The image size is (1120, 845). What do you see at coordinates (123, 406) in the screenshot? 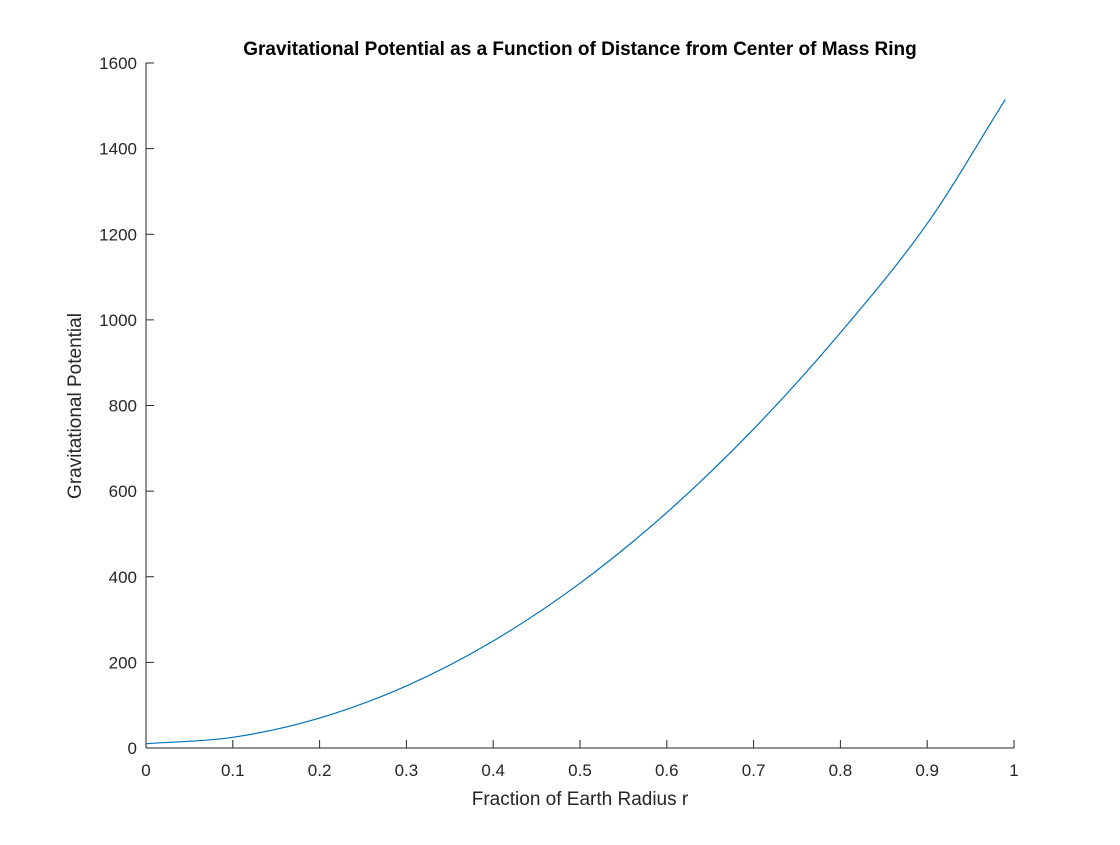
I see `y-tick-label: 800` at bounding box center [123, 406].